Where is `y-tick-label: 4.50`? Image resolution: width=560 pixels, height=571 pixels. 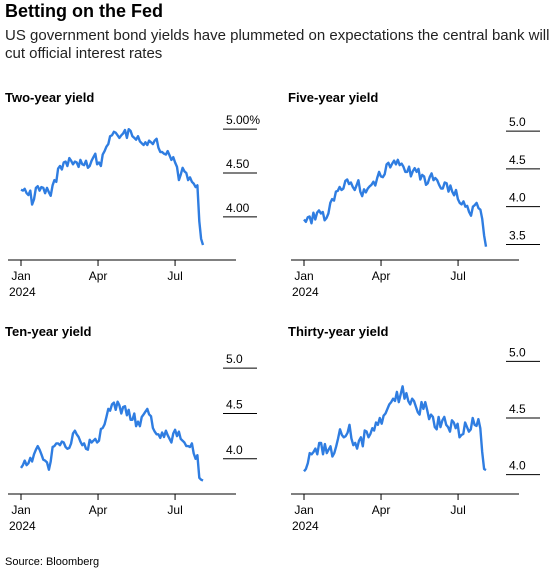
y-tick-label: 4.50 is located at coordinates (238, 164).